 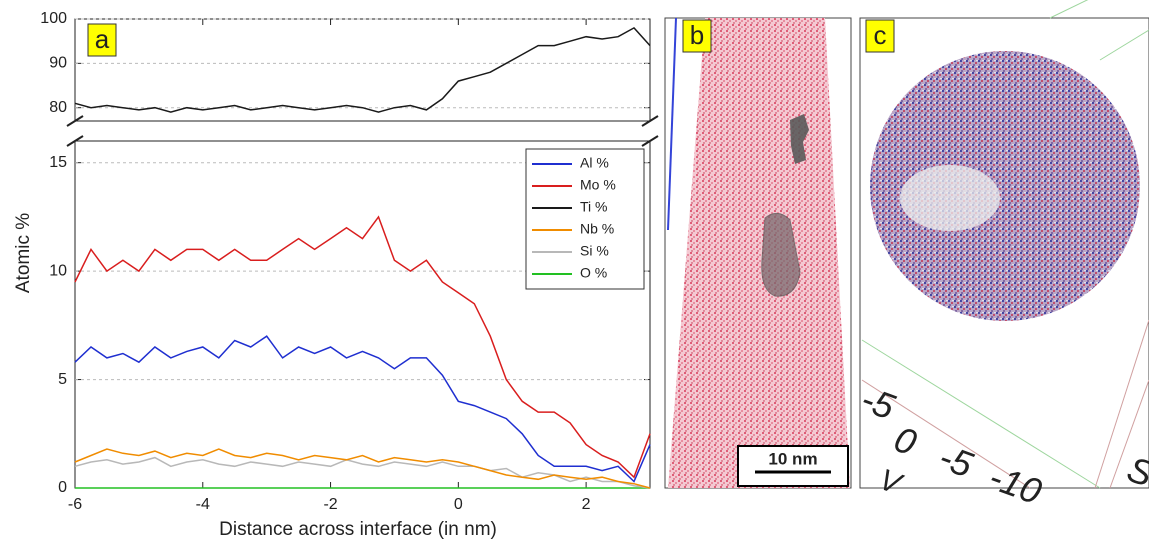 I want to click on legend-box, so click(x=585, y=219).